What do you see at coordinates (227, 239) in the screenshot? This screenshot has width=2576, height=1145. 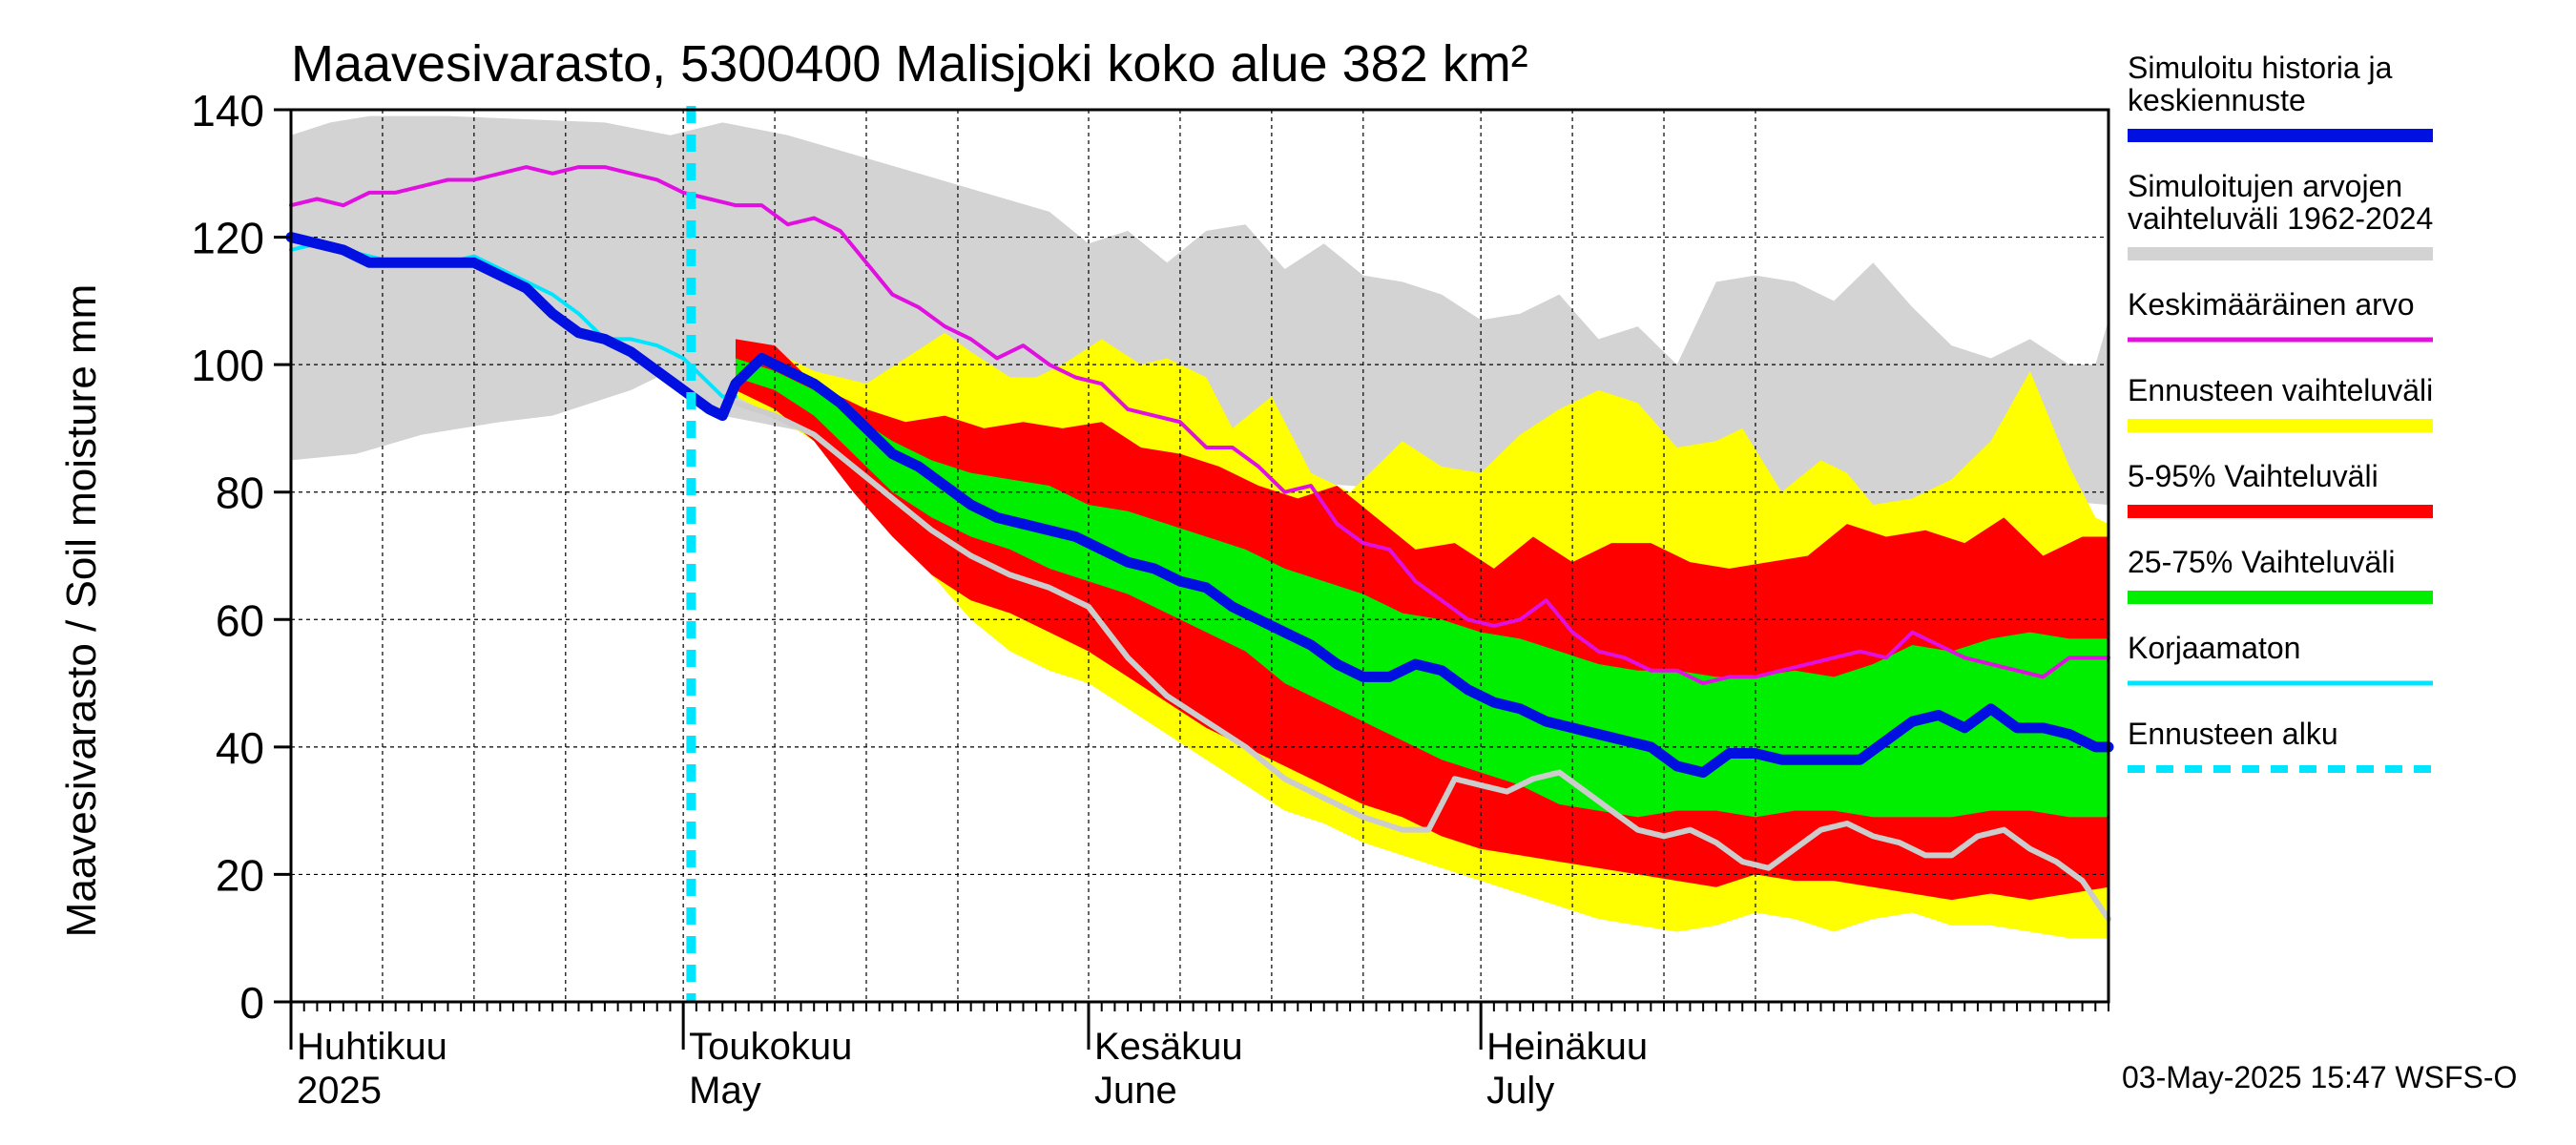 I see `y-tick-label: 120` at bounding box center [227, 239].